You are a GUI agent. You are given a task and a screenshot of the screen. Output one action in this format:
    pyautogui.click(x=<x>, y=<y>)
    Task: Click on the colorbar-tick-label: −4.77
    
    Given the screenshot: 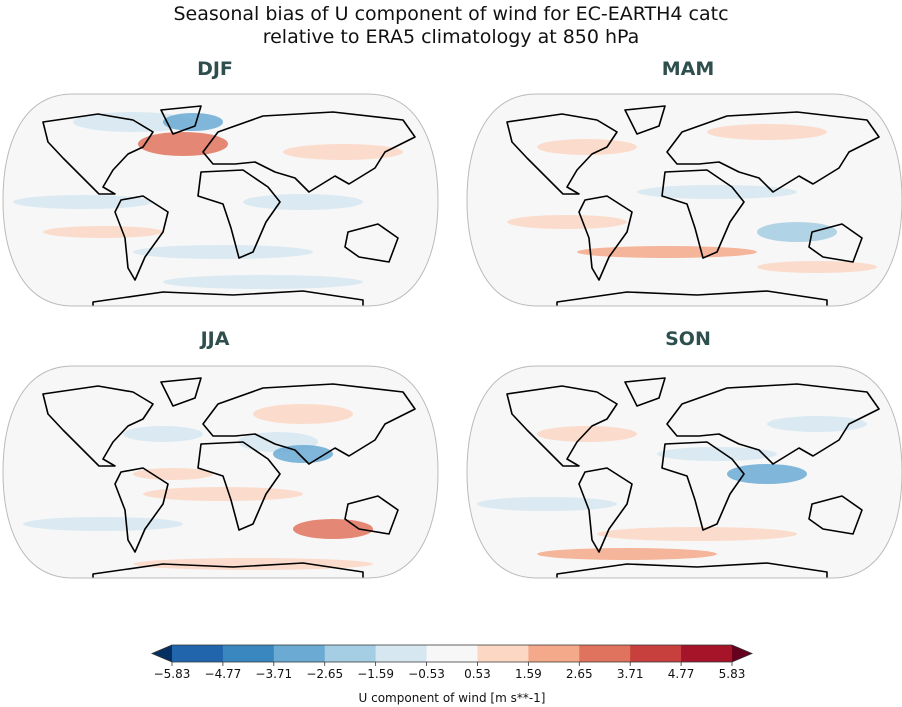 What is the action you would take?
    pyautogui.click(x=223, y=674)
    